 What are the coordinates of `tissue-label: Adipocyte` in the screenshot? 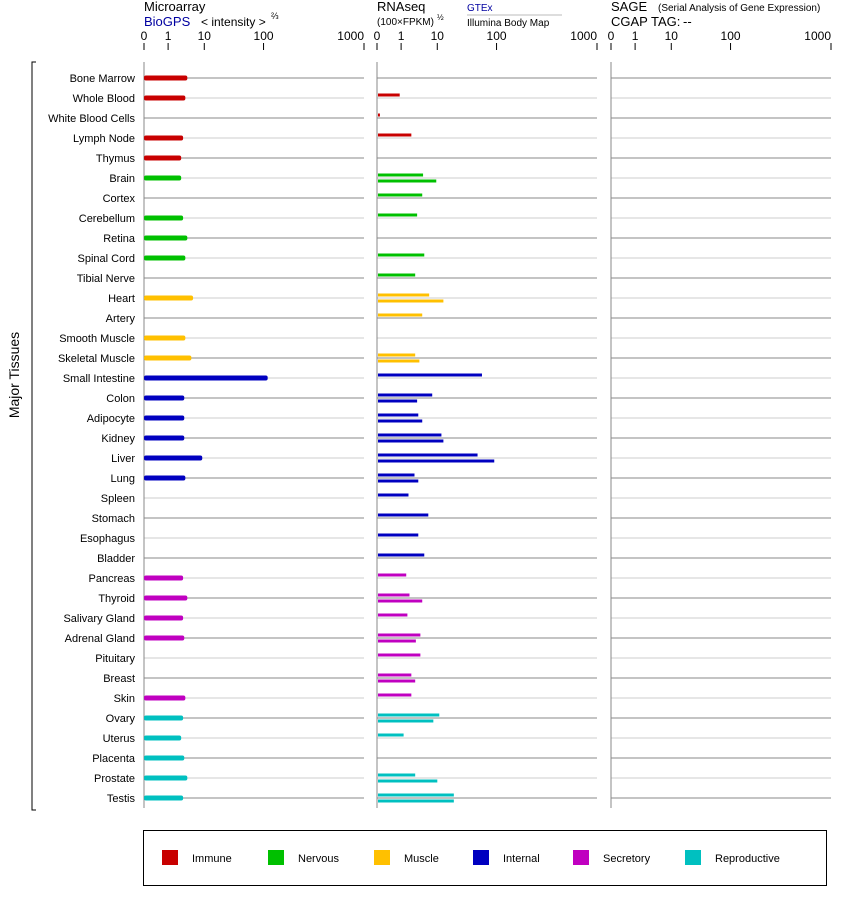 It's located at (111, 419).